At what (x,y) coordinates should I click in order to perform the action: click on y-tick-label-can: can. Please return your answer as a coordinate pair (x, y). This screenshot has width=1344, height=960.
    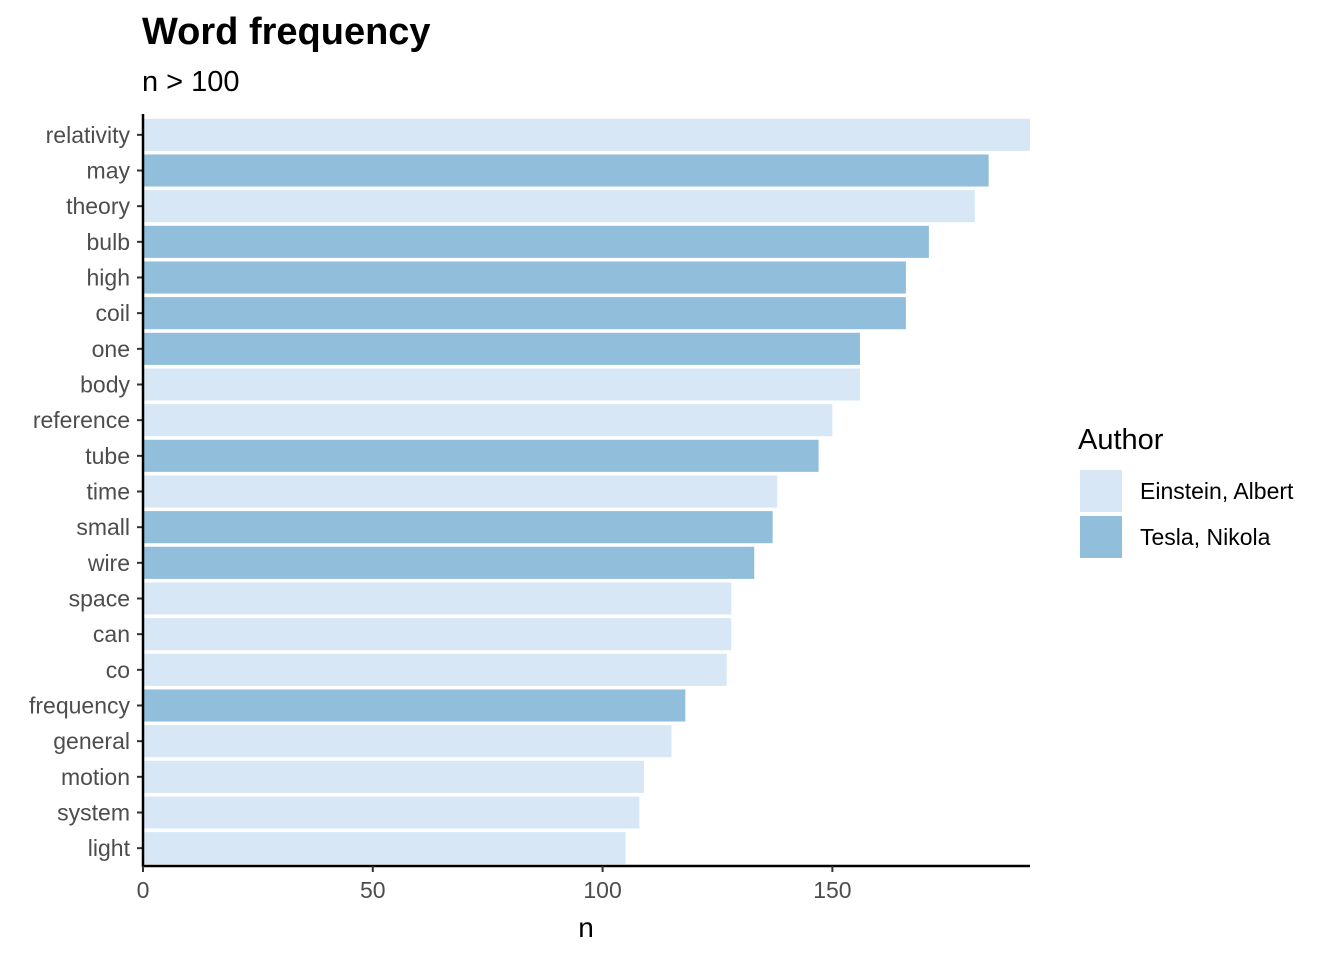
    Looking at the image, I should click on (111, 634).